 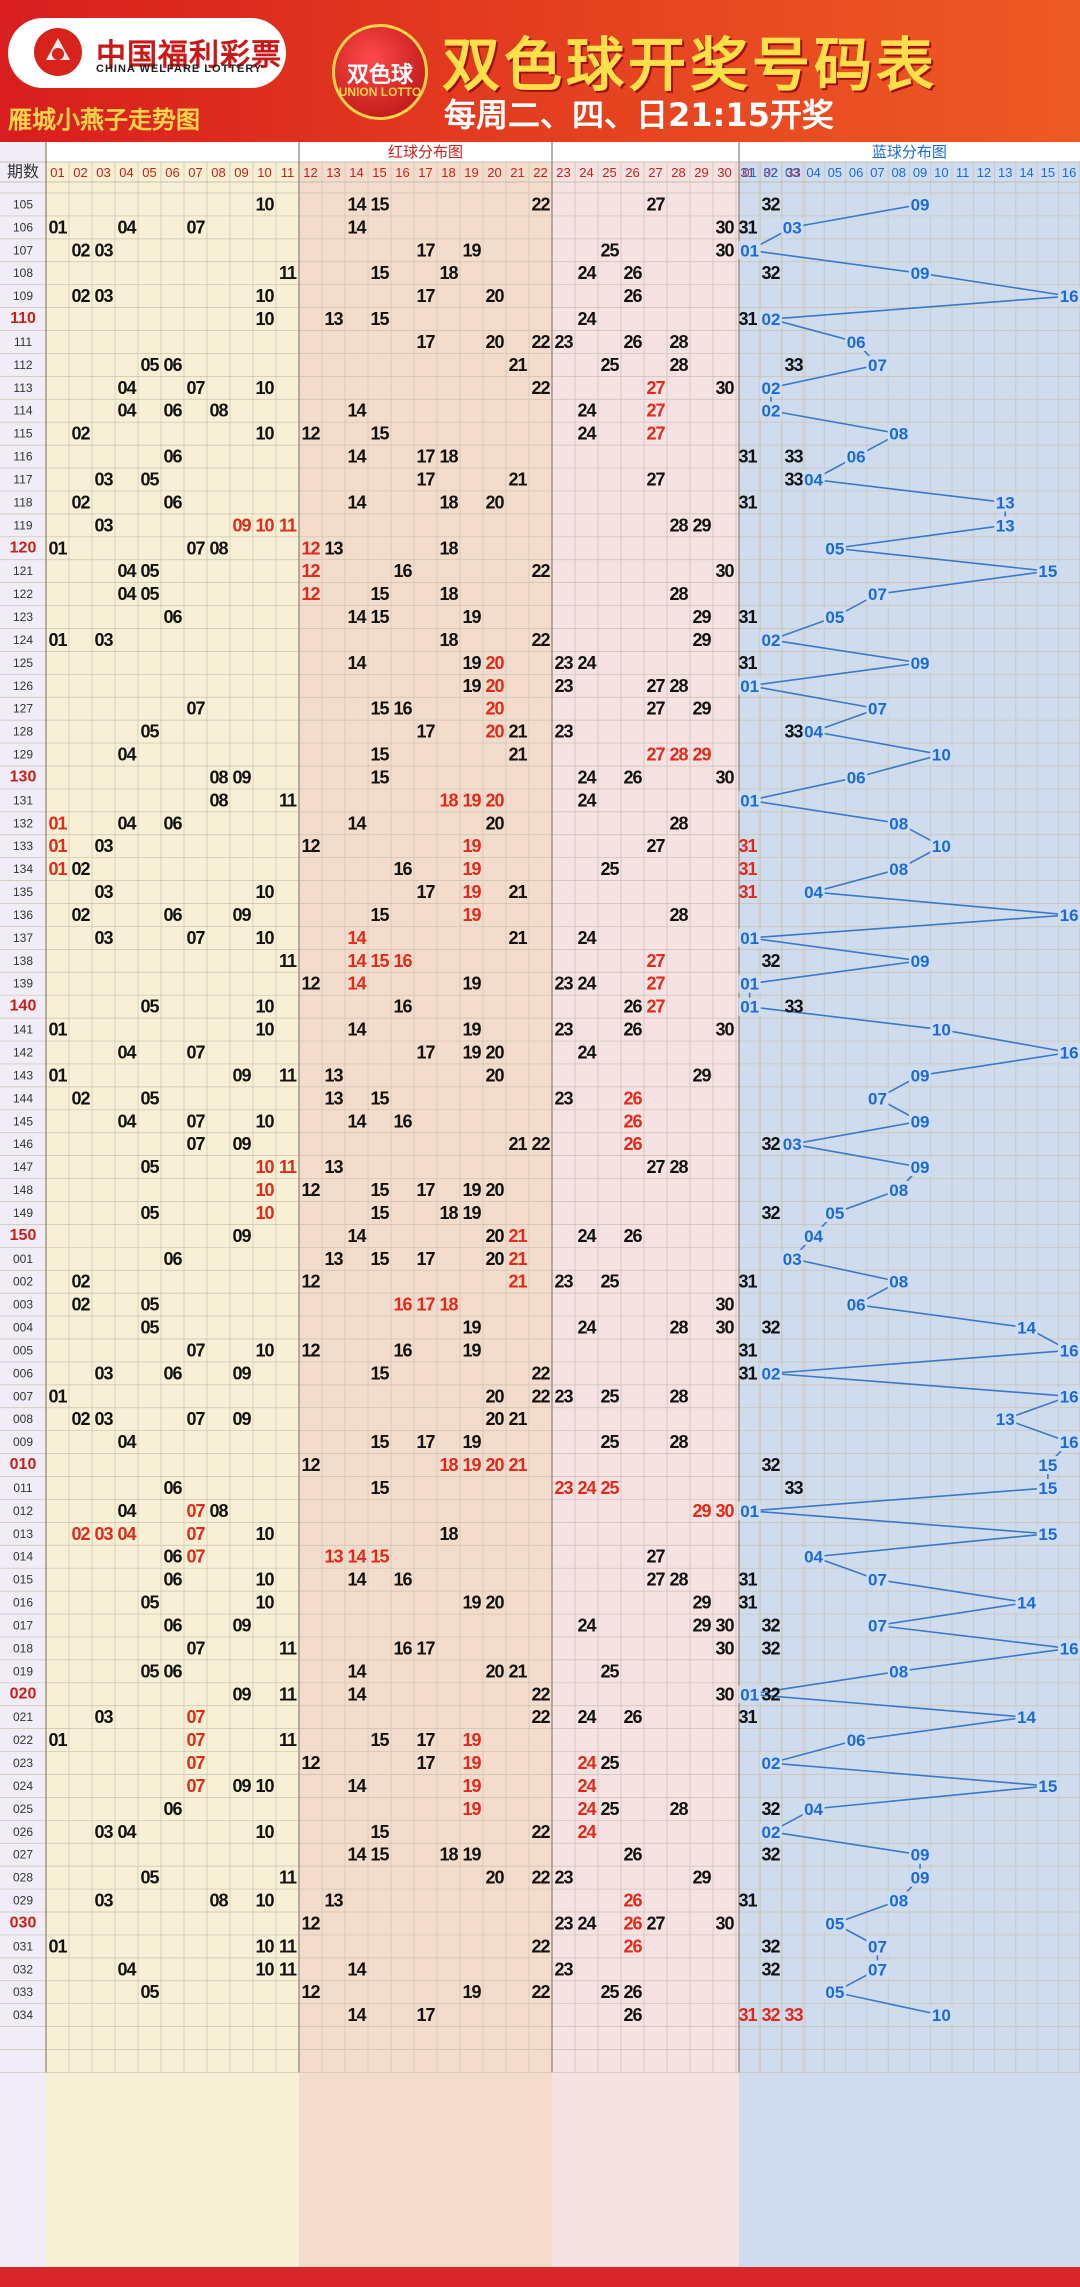 I want to click on red-ball-number: 06, so click(x=172, y=1259).